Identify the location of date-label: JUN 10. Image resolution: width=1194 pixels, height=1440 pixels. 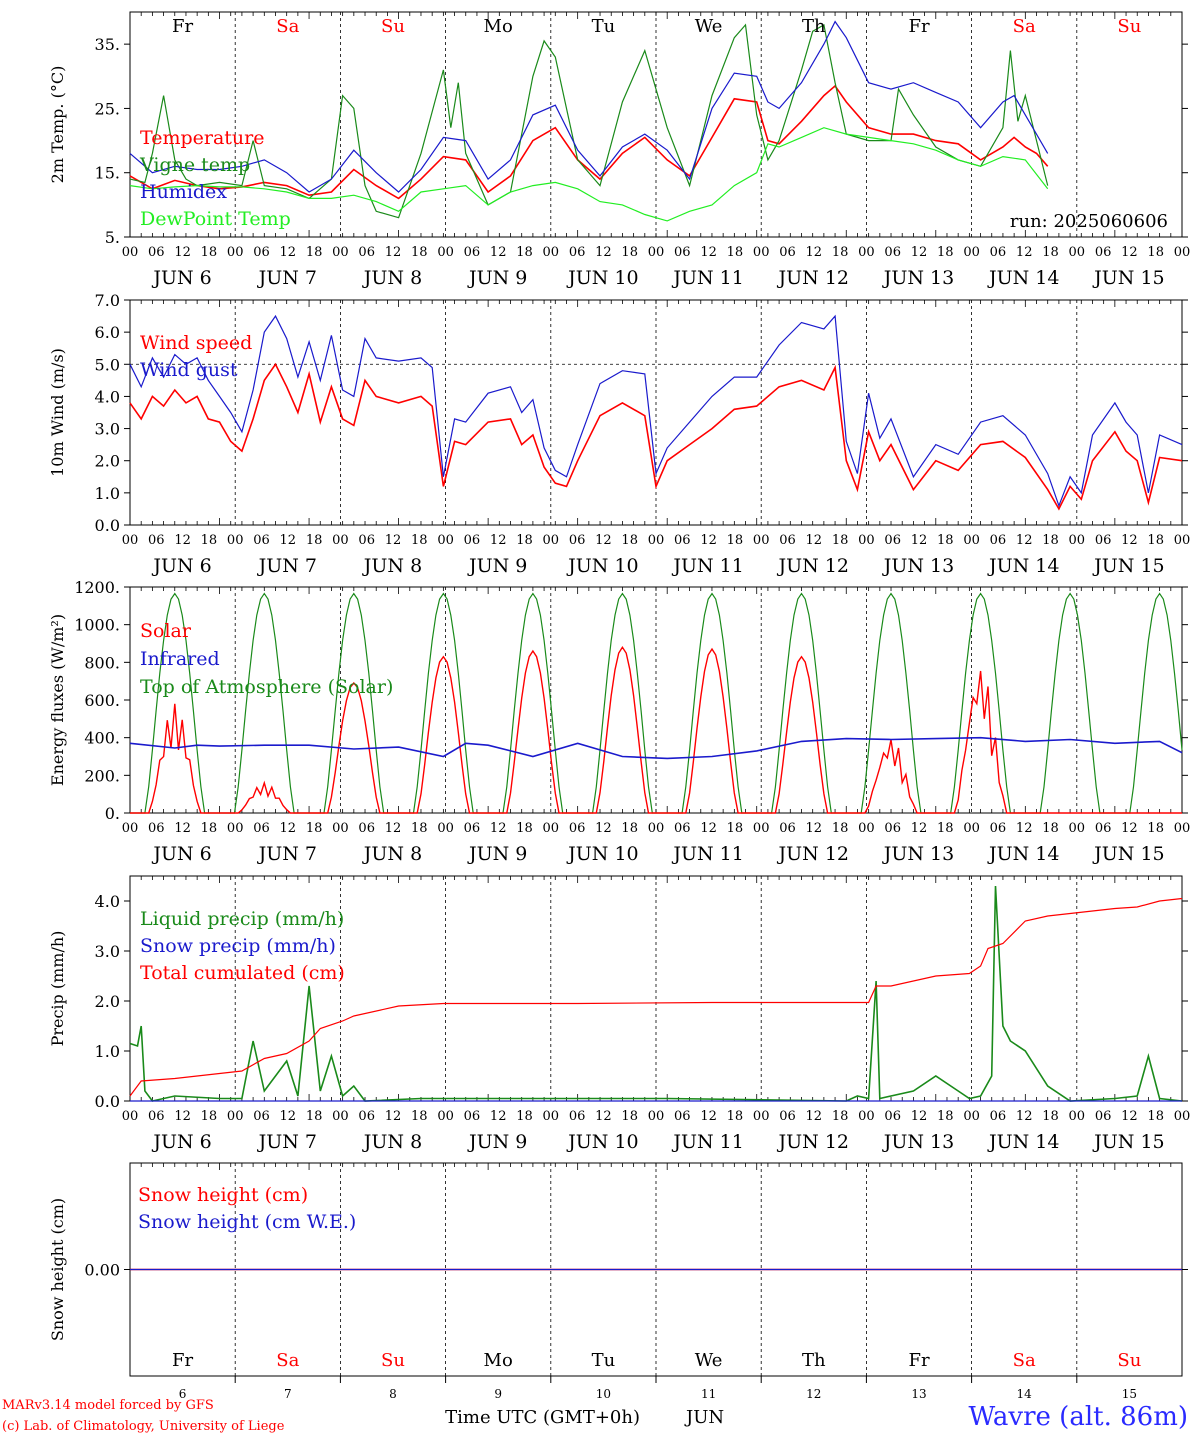
(602, 278).